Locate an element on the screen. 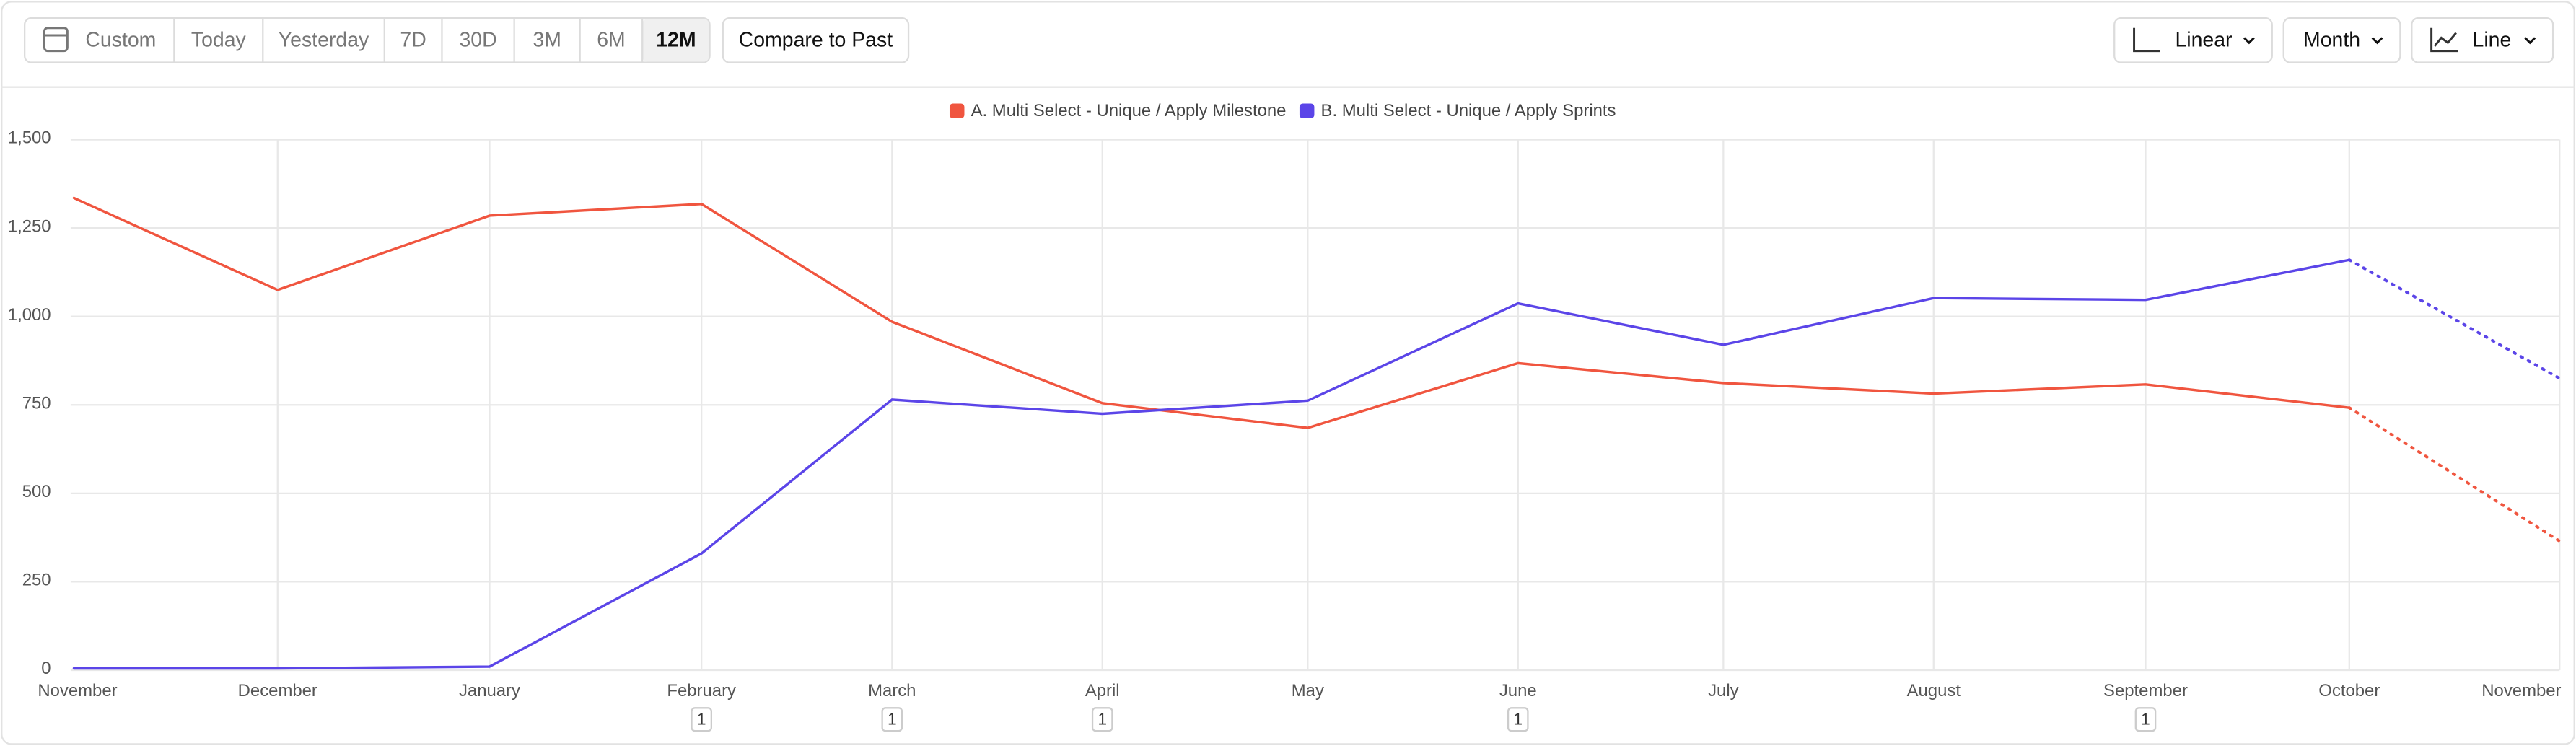  y-tick-label: 1,250 is located at coordinates (30, 226).